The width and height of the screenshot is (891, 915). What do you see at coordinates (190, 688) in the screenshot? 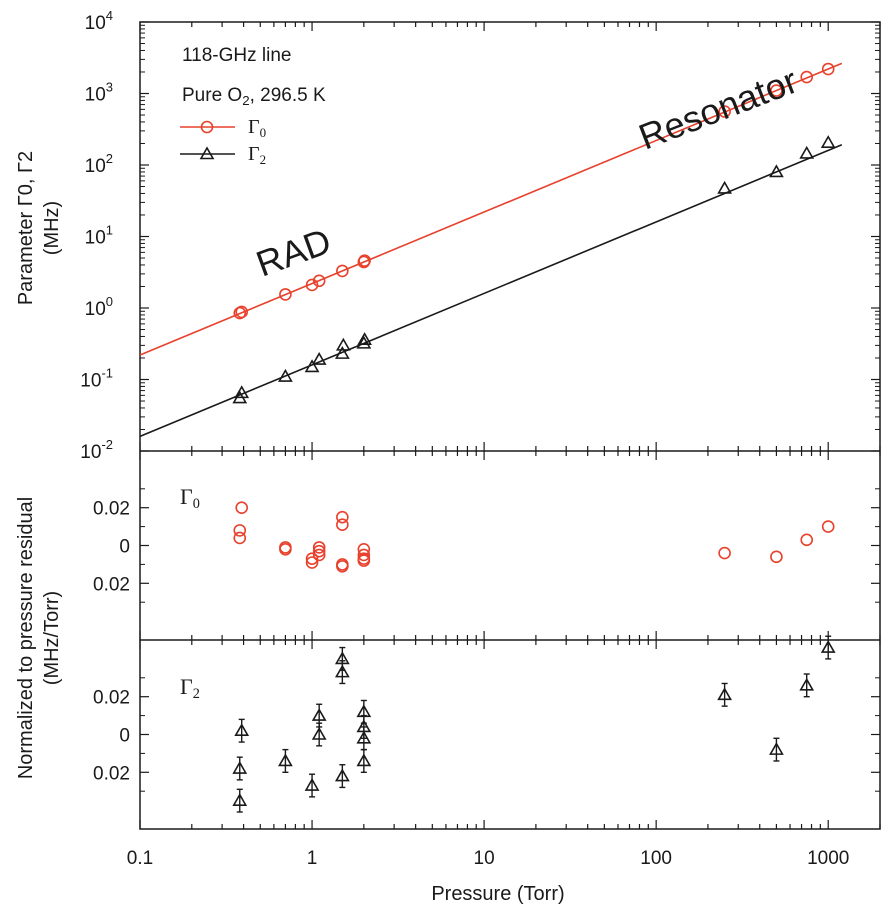
I see `bottom-panel-label: Γ2` at bounding box center [190, 688].